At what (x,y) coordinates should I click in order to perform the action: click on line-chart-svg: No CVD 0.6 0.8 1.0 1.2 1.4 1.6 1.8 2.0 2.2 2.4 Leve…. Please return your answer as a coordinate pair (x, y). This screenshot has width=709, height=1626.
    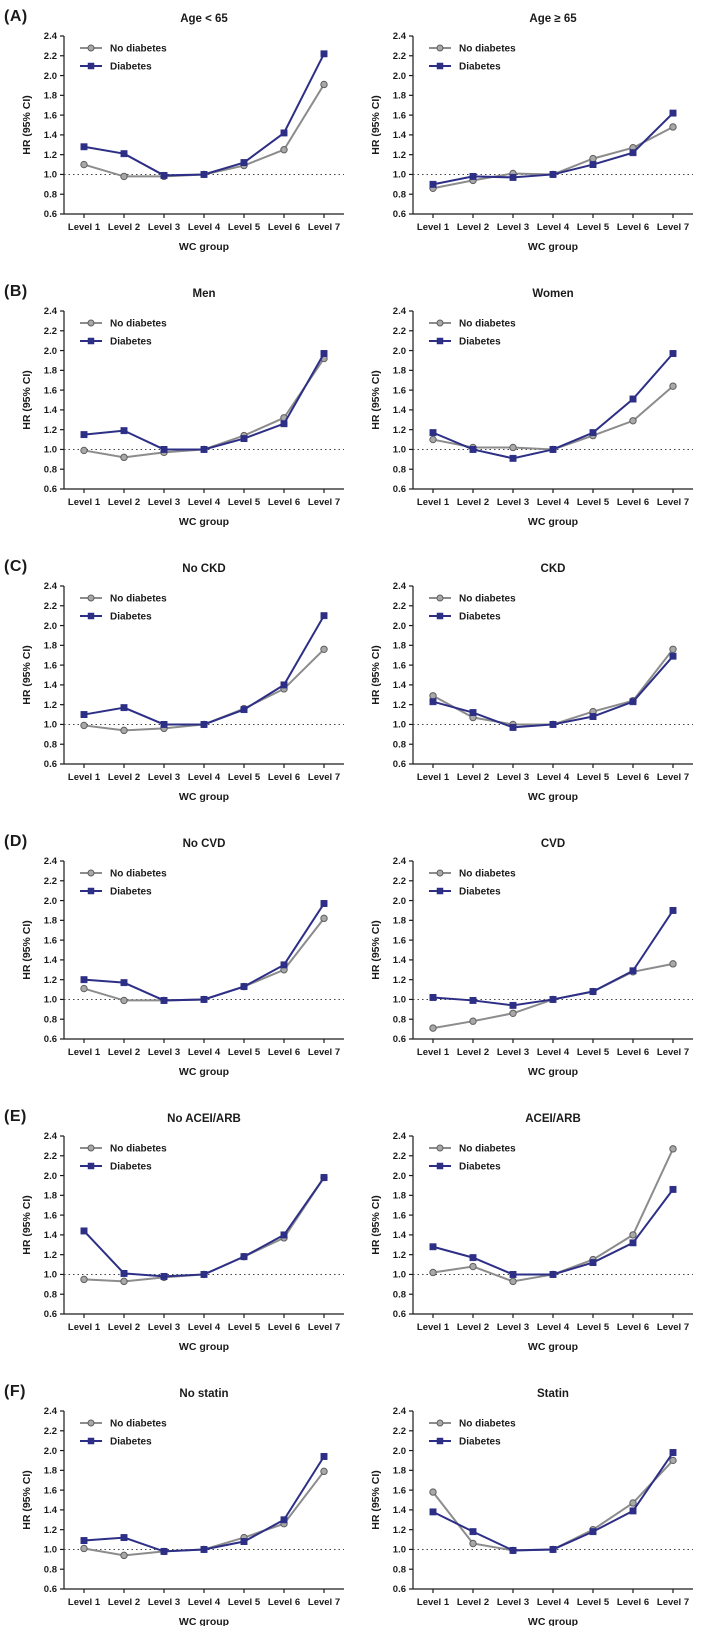
    Looking at the image, I should click on (182, 958).